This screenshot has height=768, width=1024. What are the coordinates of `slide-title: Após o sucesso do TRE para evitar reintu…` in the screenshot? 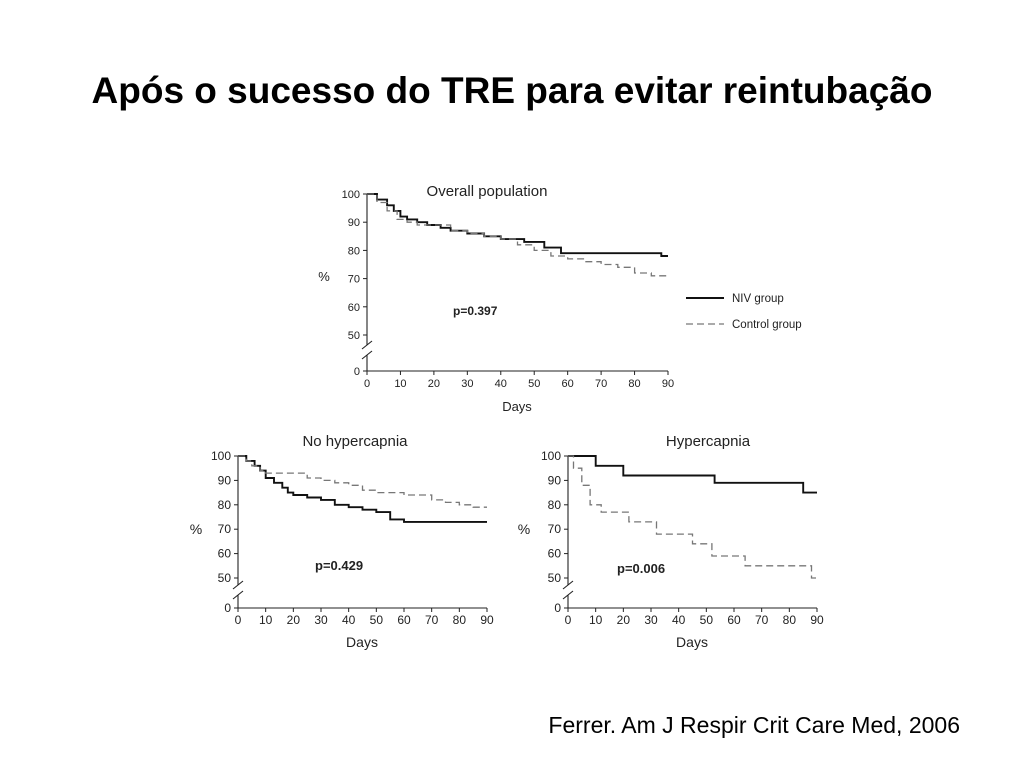 It's located at (512, 90).